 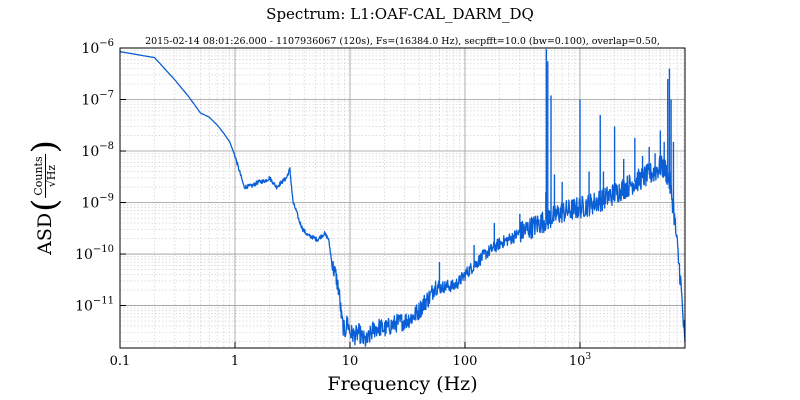 I want to click on x-tick-label: 100, so click(x=465, y=361).